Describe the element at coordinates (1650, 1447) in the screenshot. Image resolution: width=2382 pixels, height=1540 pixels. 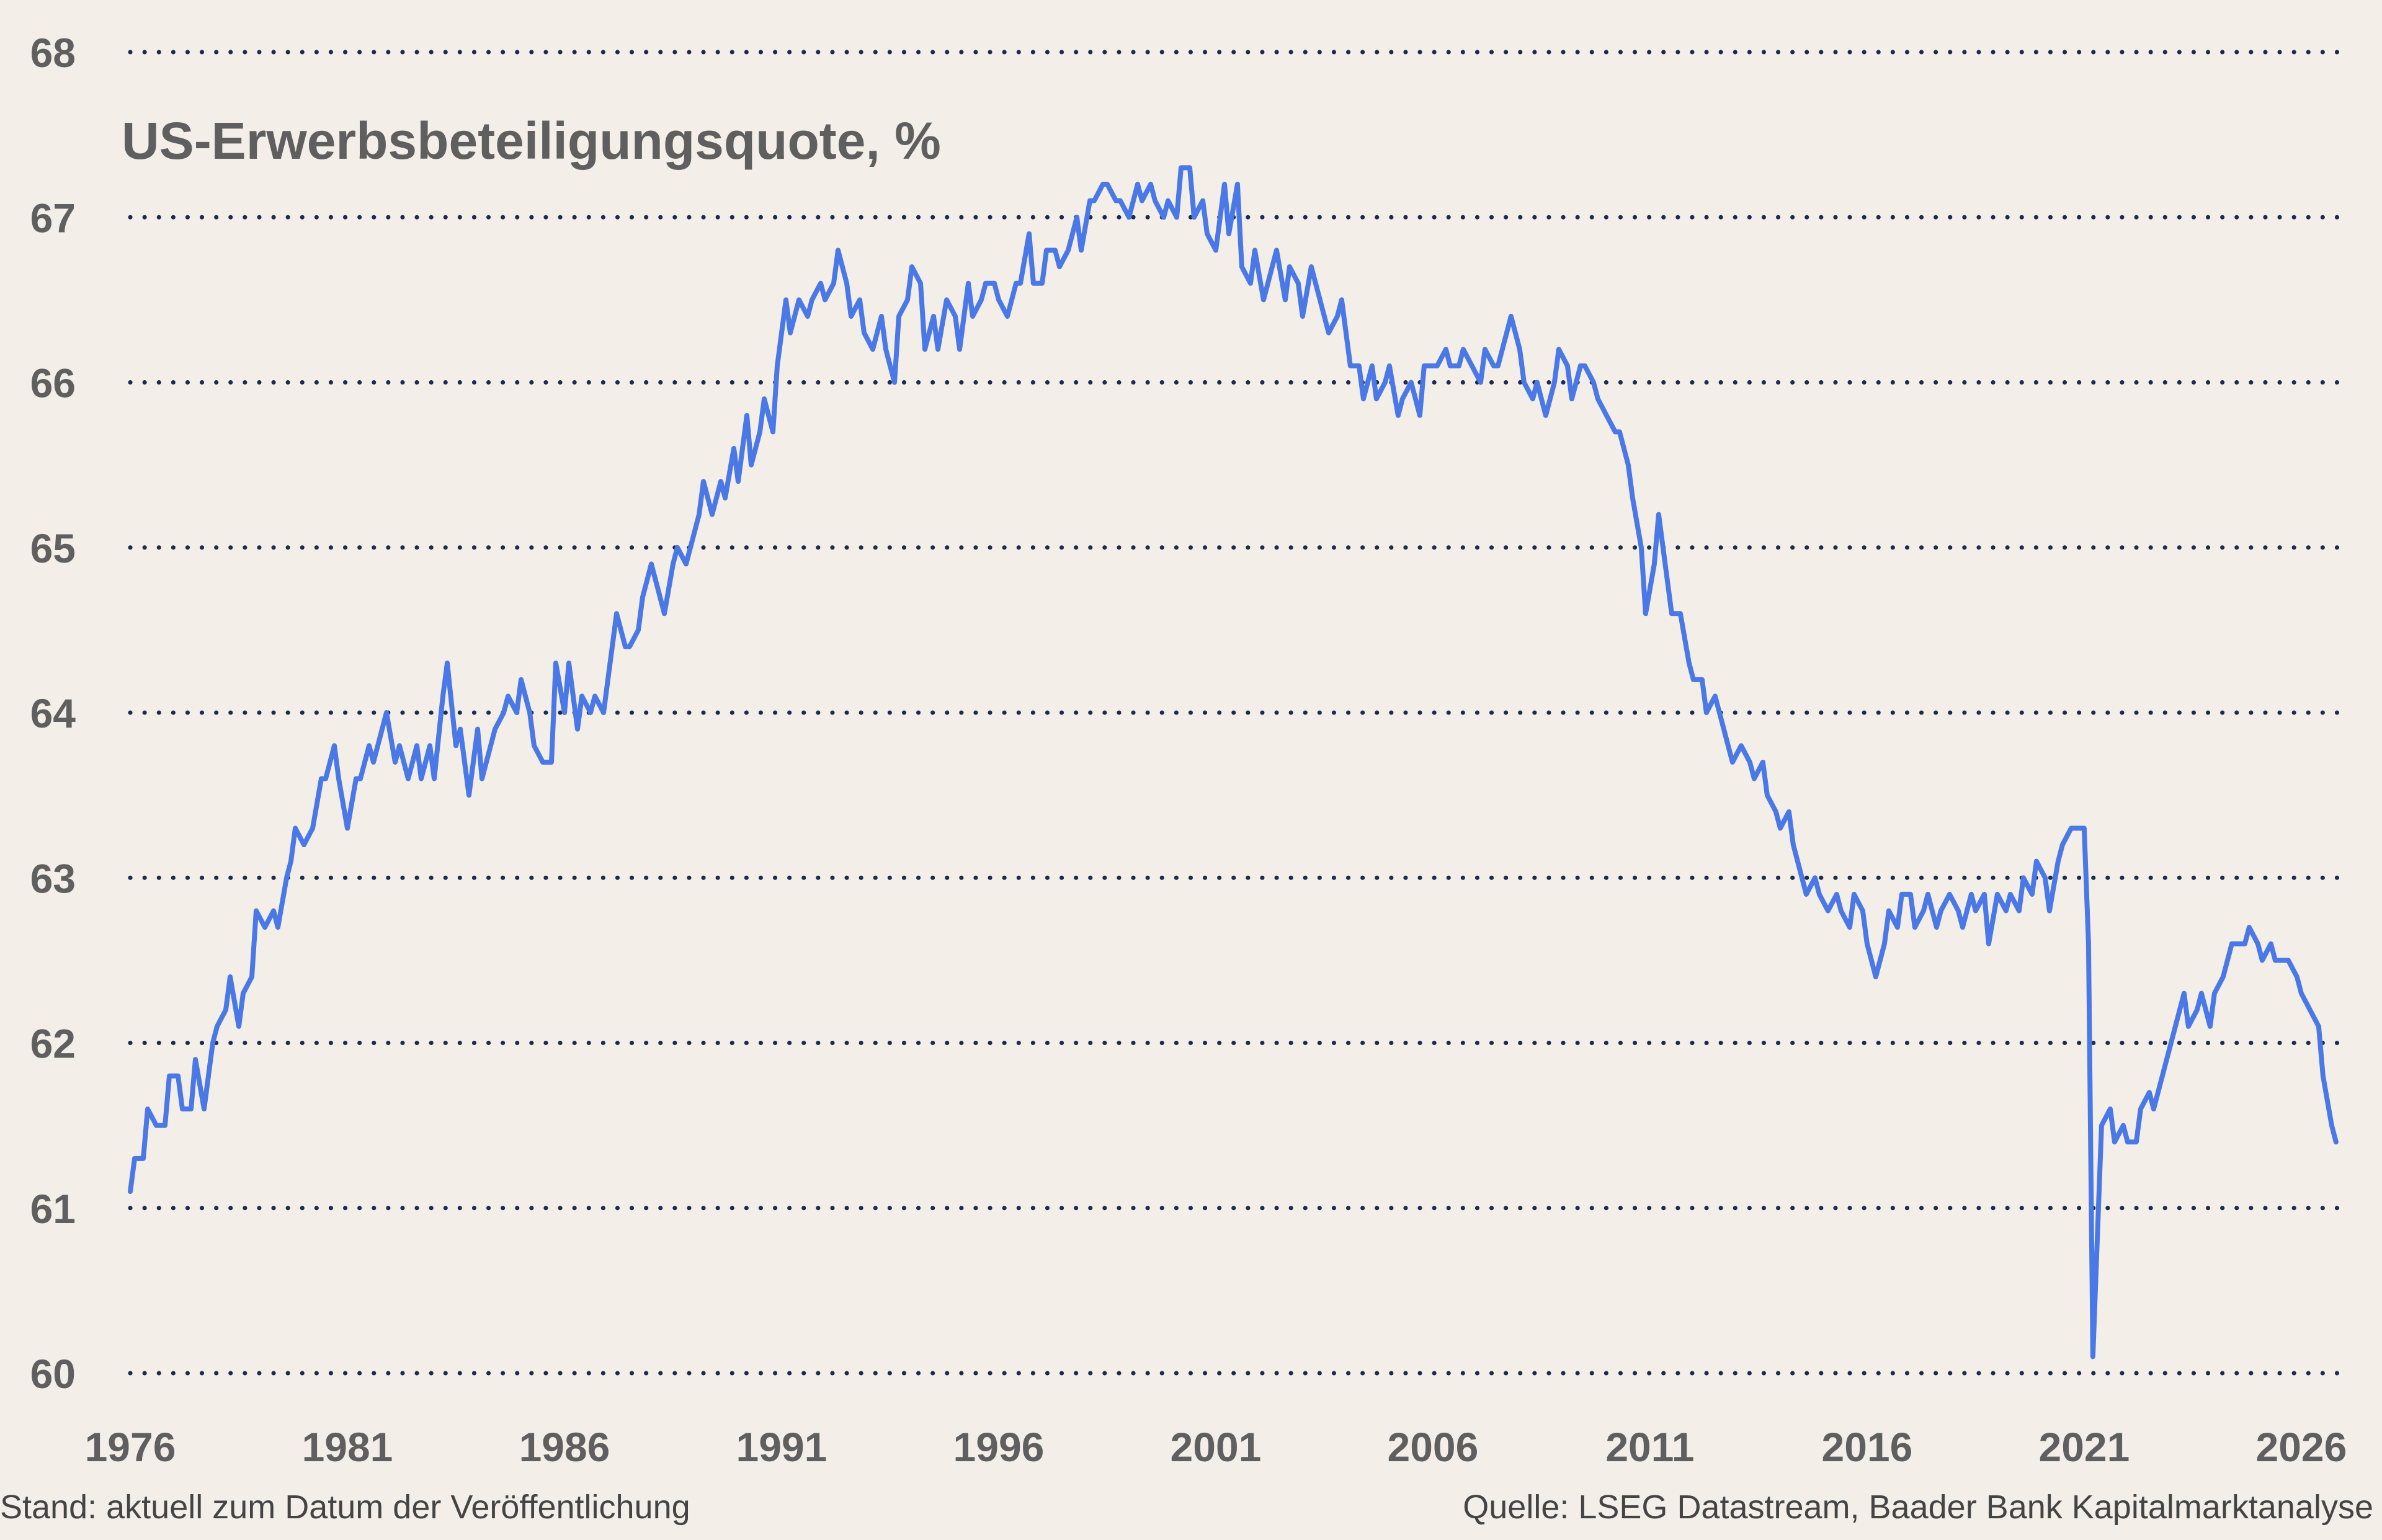
I see `x-tick-label: 2011` at that location.